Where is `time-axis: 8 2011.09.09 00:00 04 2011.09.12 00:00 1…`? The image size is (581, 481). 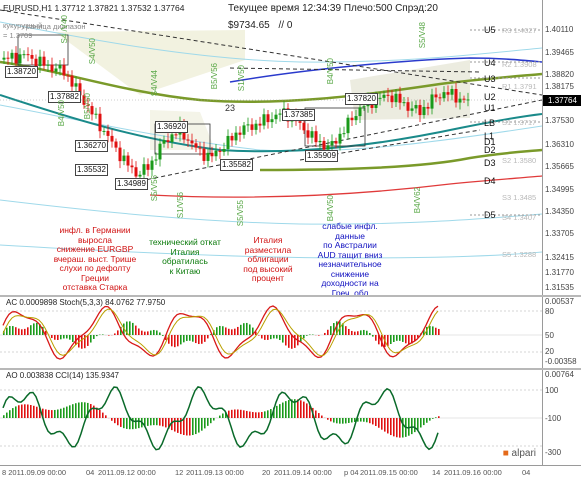
time-axis: 8 2011.09.09 00:00 04 2011.09.12 00:00 1… is located at coordinates (290, 473).